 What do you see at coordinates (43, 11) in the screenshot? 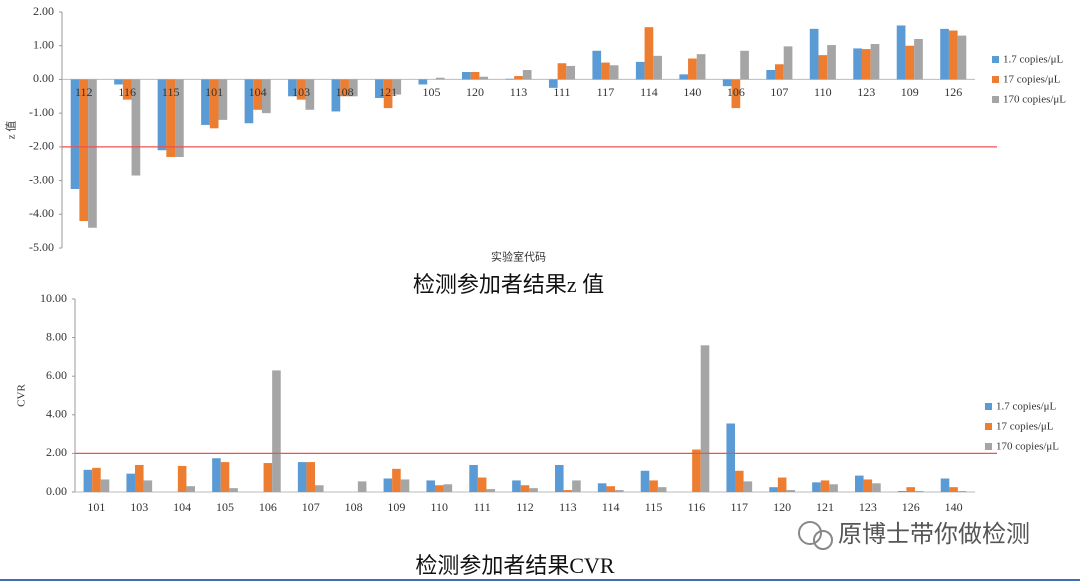
I see `y-tick-label: 2.00` at bounding box center [43, 11].